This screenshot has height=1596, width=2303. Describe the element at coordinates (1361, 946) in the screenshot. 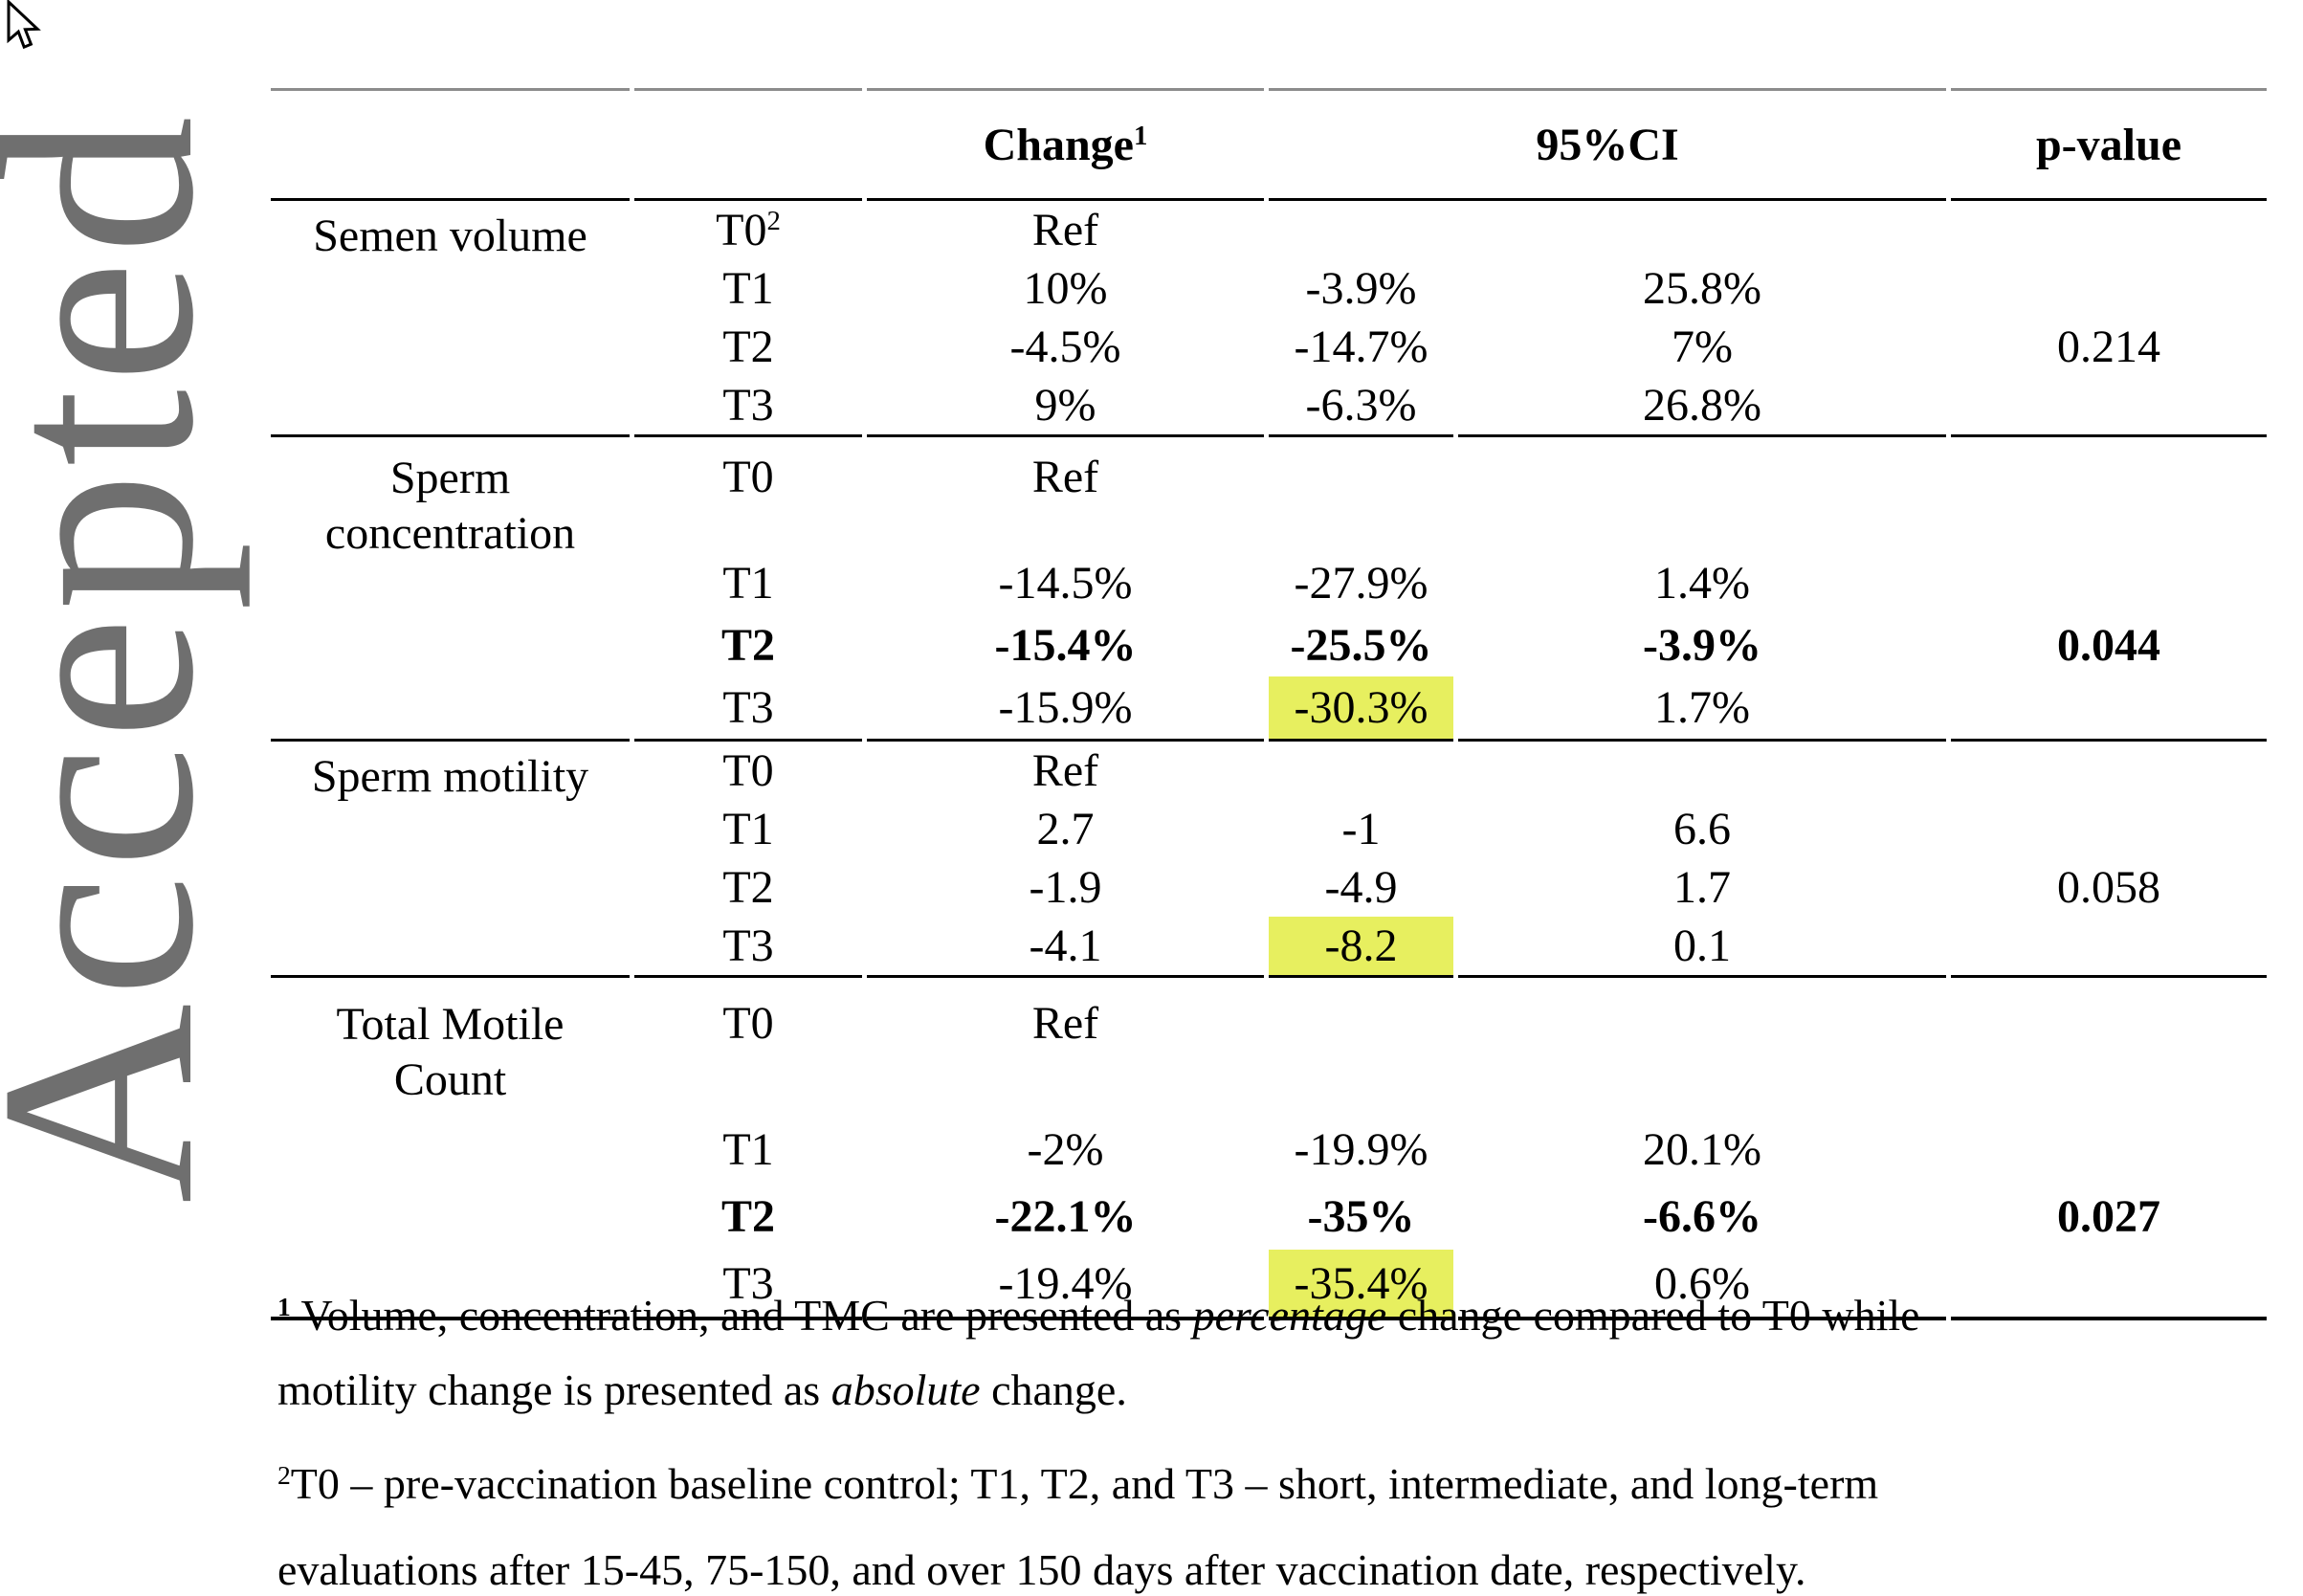

I see `cell-ci-low: -8.2` at that location.